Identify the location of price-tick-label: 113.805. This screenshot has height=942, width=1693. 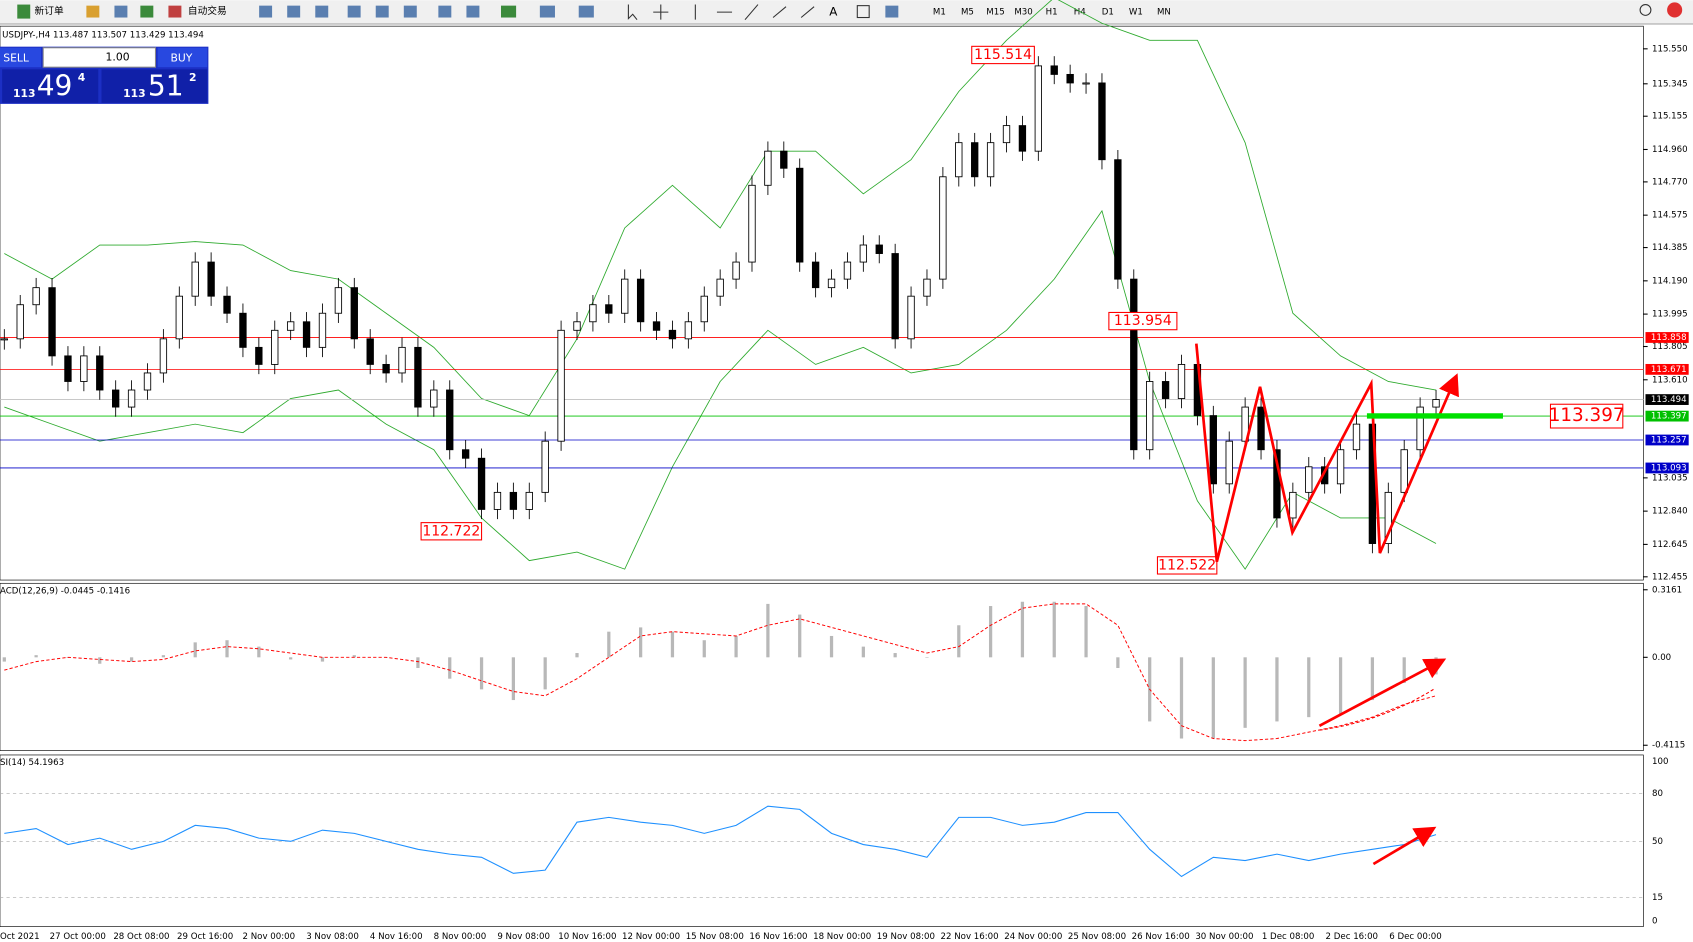
(1670, 347).